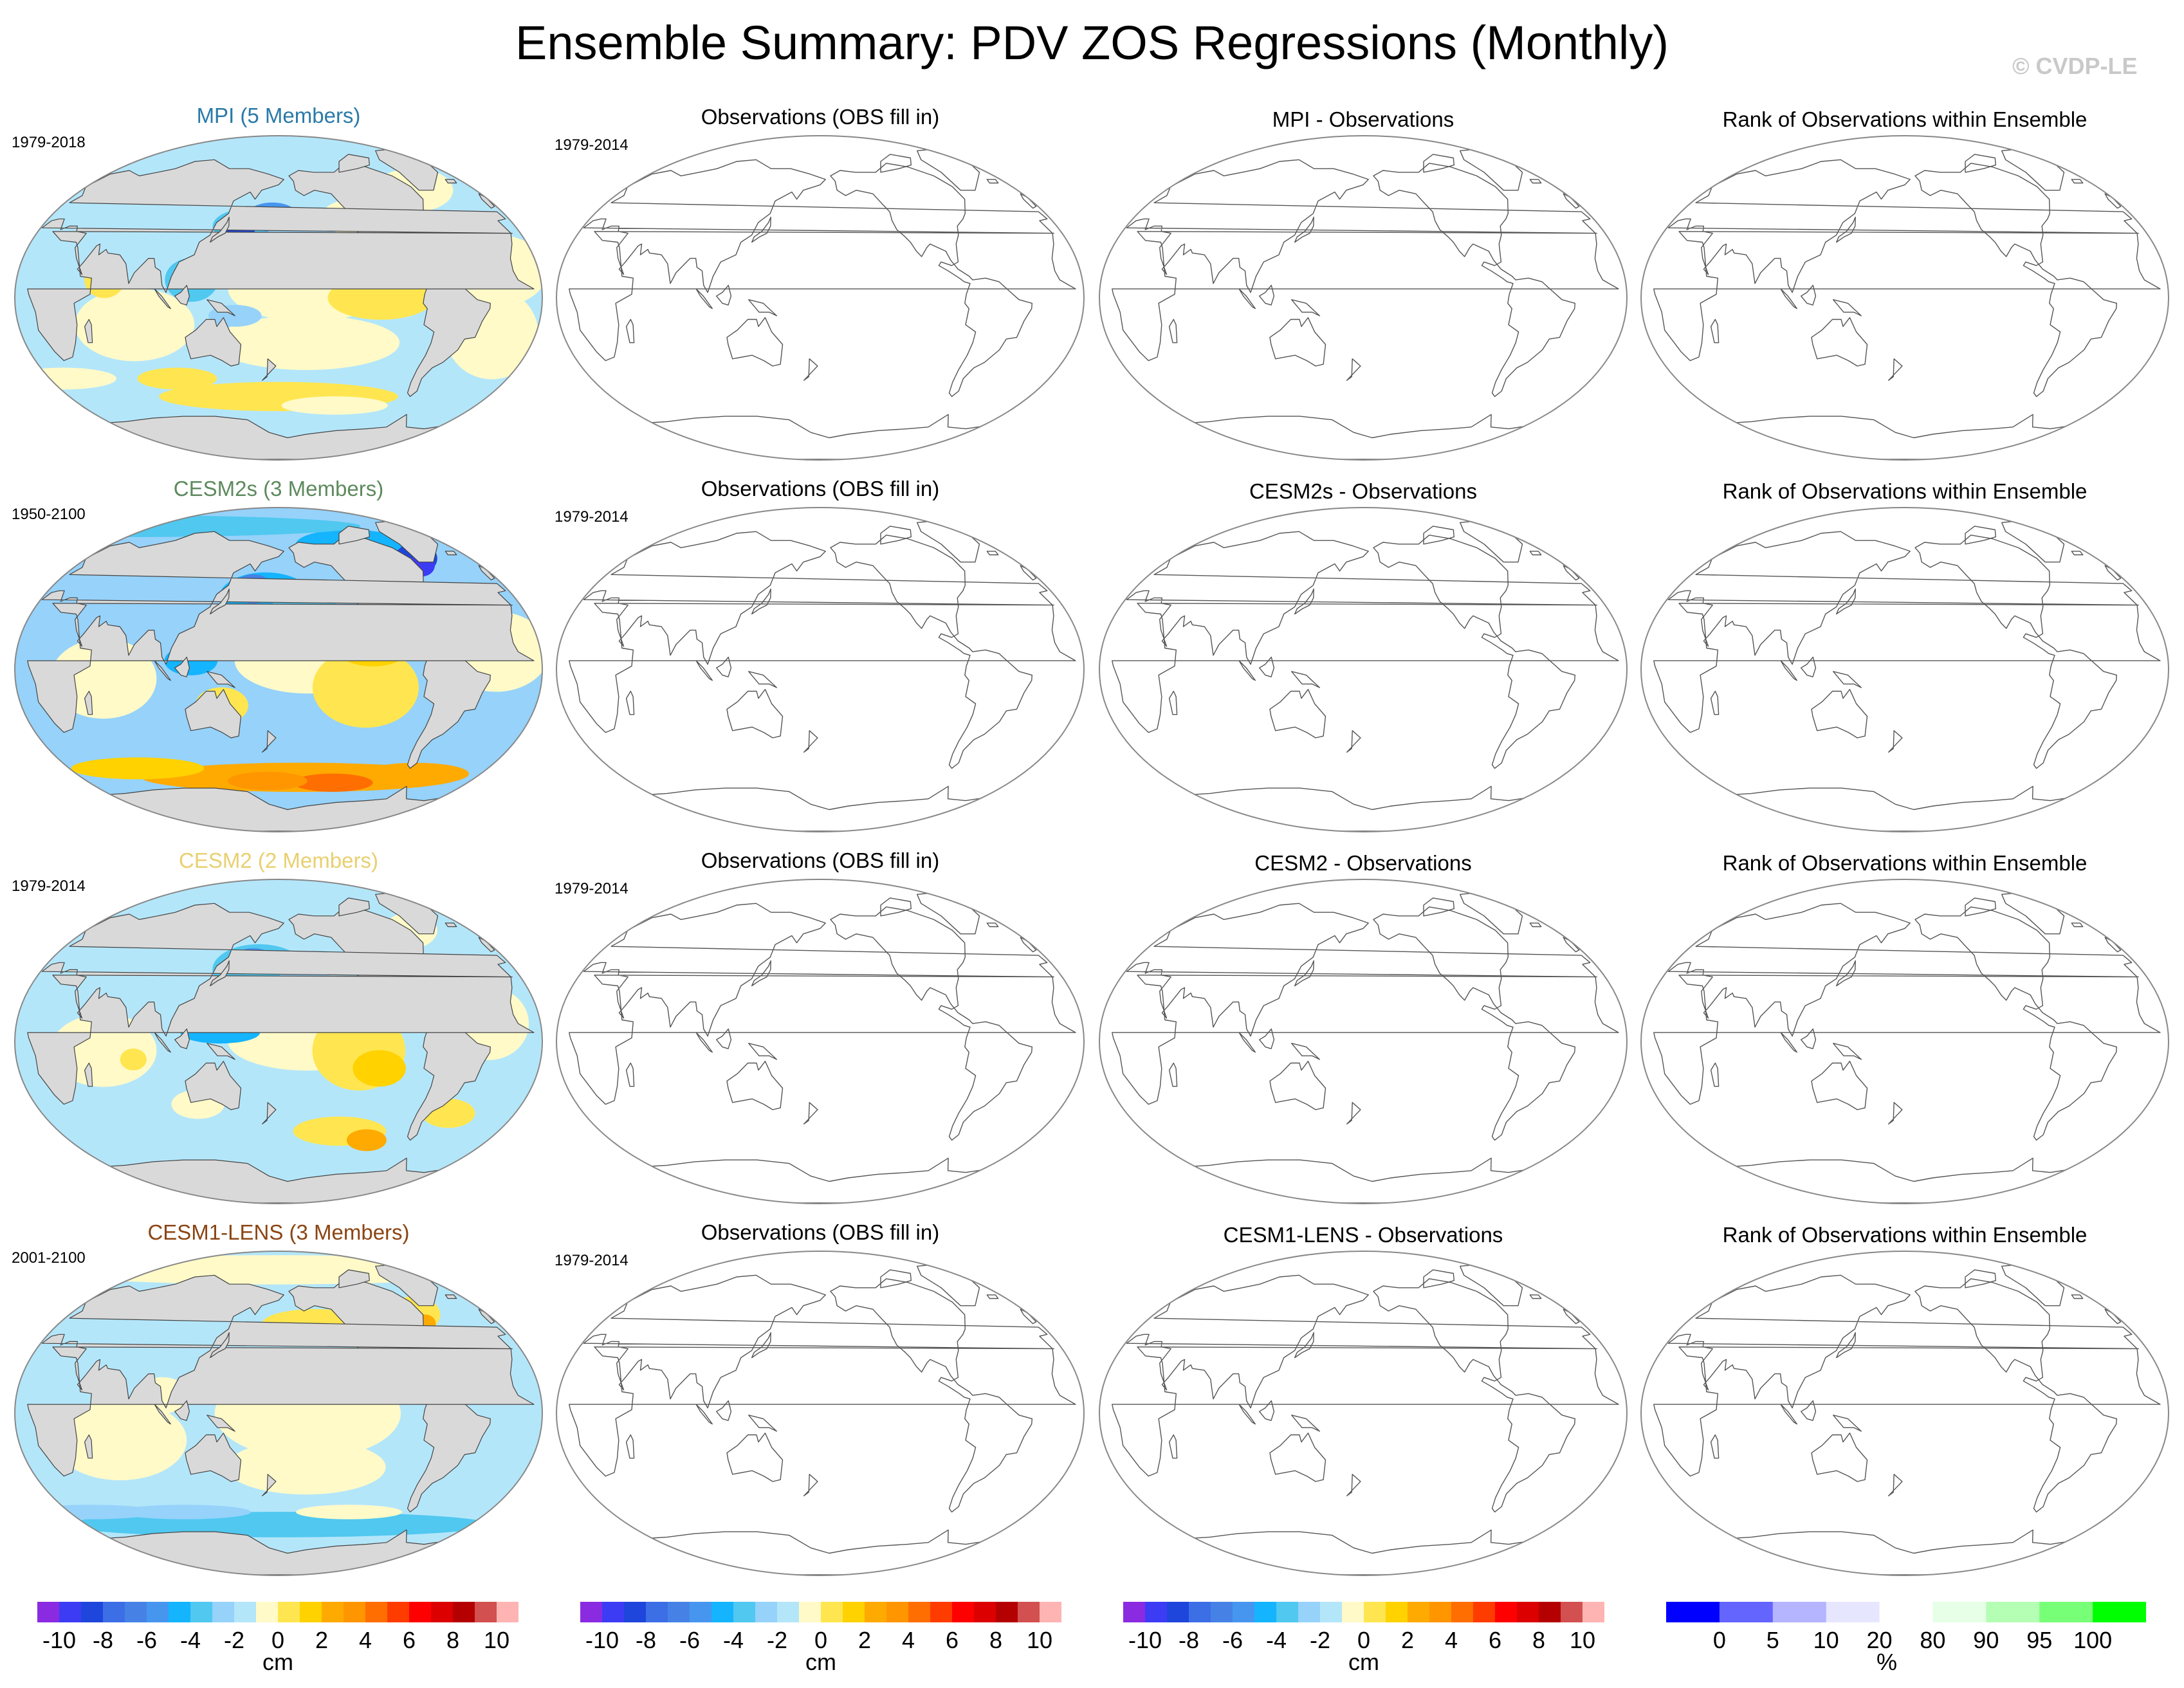  Describe the element at coordinates (733, 1640) in the screenshot. I see `colorbar-tick-label: -4` at that location.